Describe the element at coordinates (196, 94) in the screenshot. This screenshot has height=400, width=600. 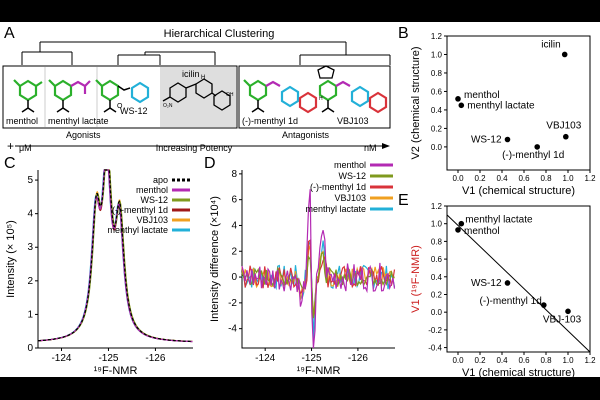
I see `structure-icilin` at that location.